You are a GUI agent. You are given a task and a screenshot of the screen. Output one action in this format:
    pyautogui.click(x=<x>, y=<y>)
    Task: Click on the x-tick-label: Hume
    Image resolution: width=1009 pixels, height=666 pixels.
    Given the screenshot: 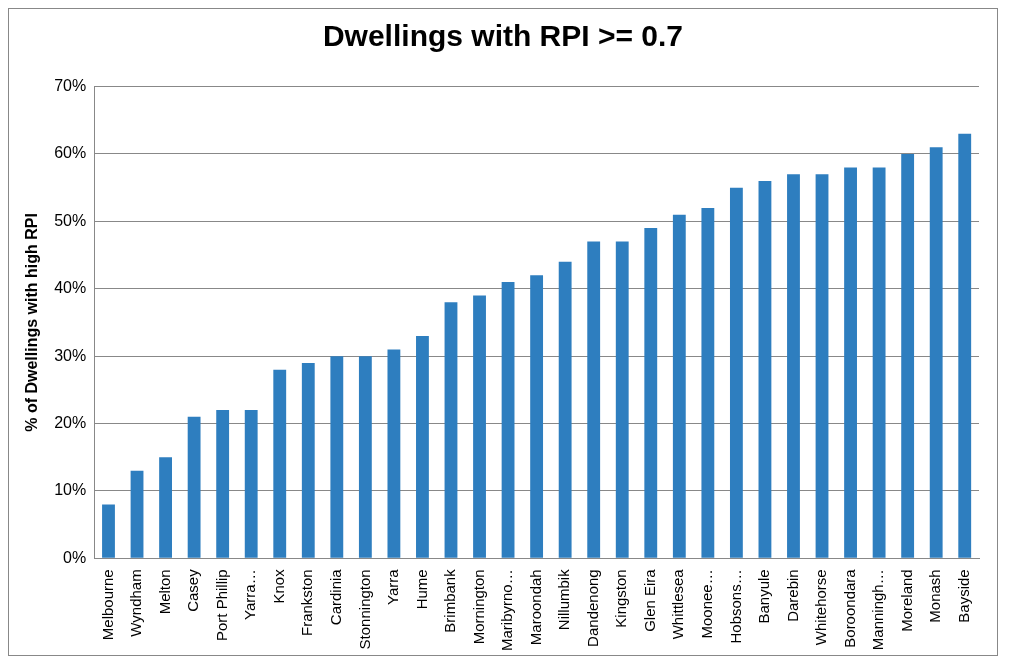 What is the action you would take?
    pyautogui.click(x=421, y=589)
    